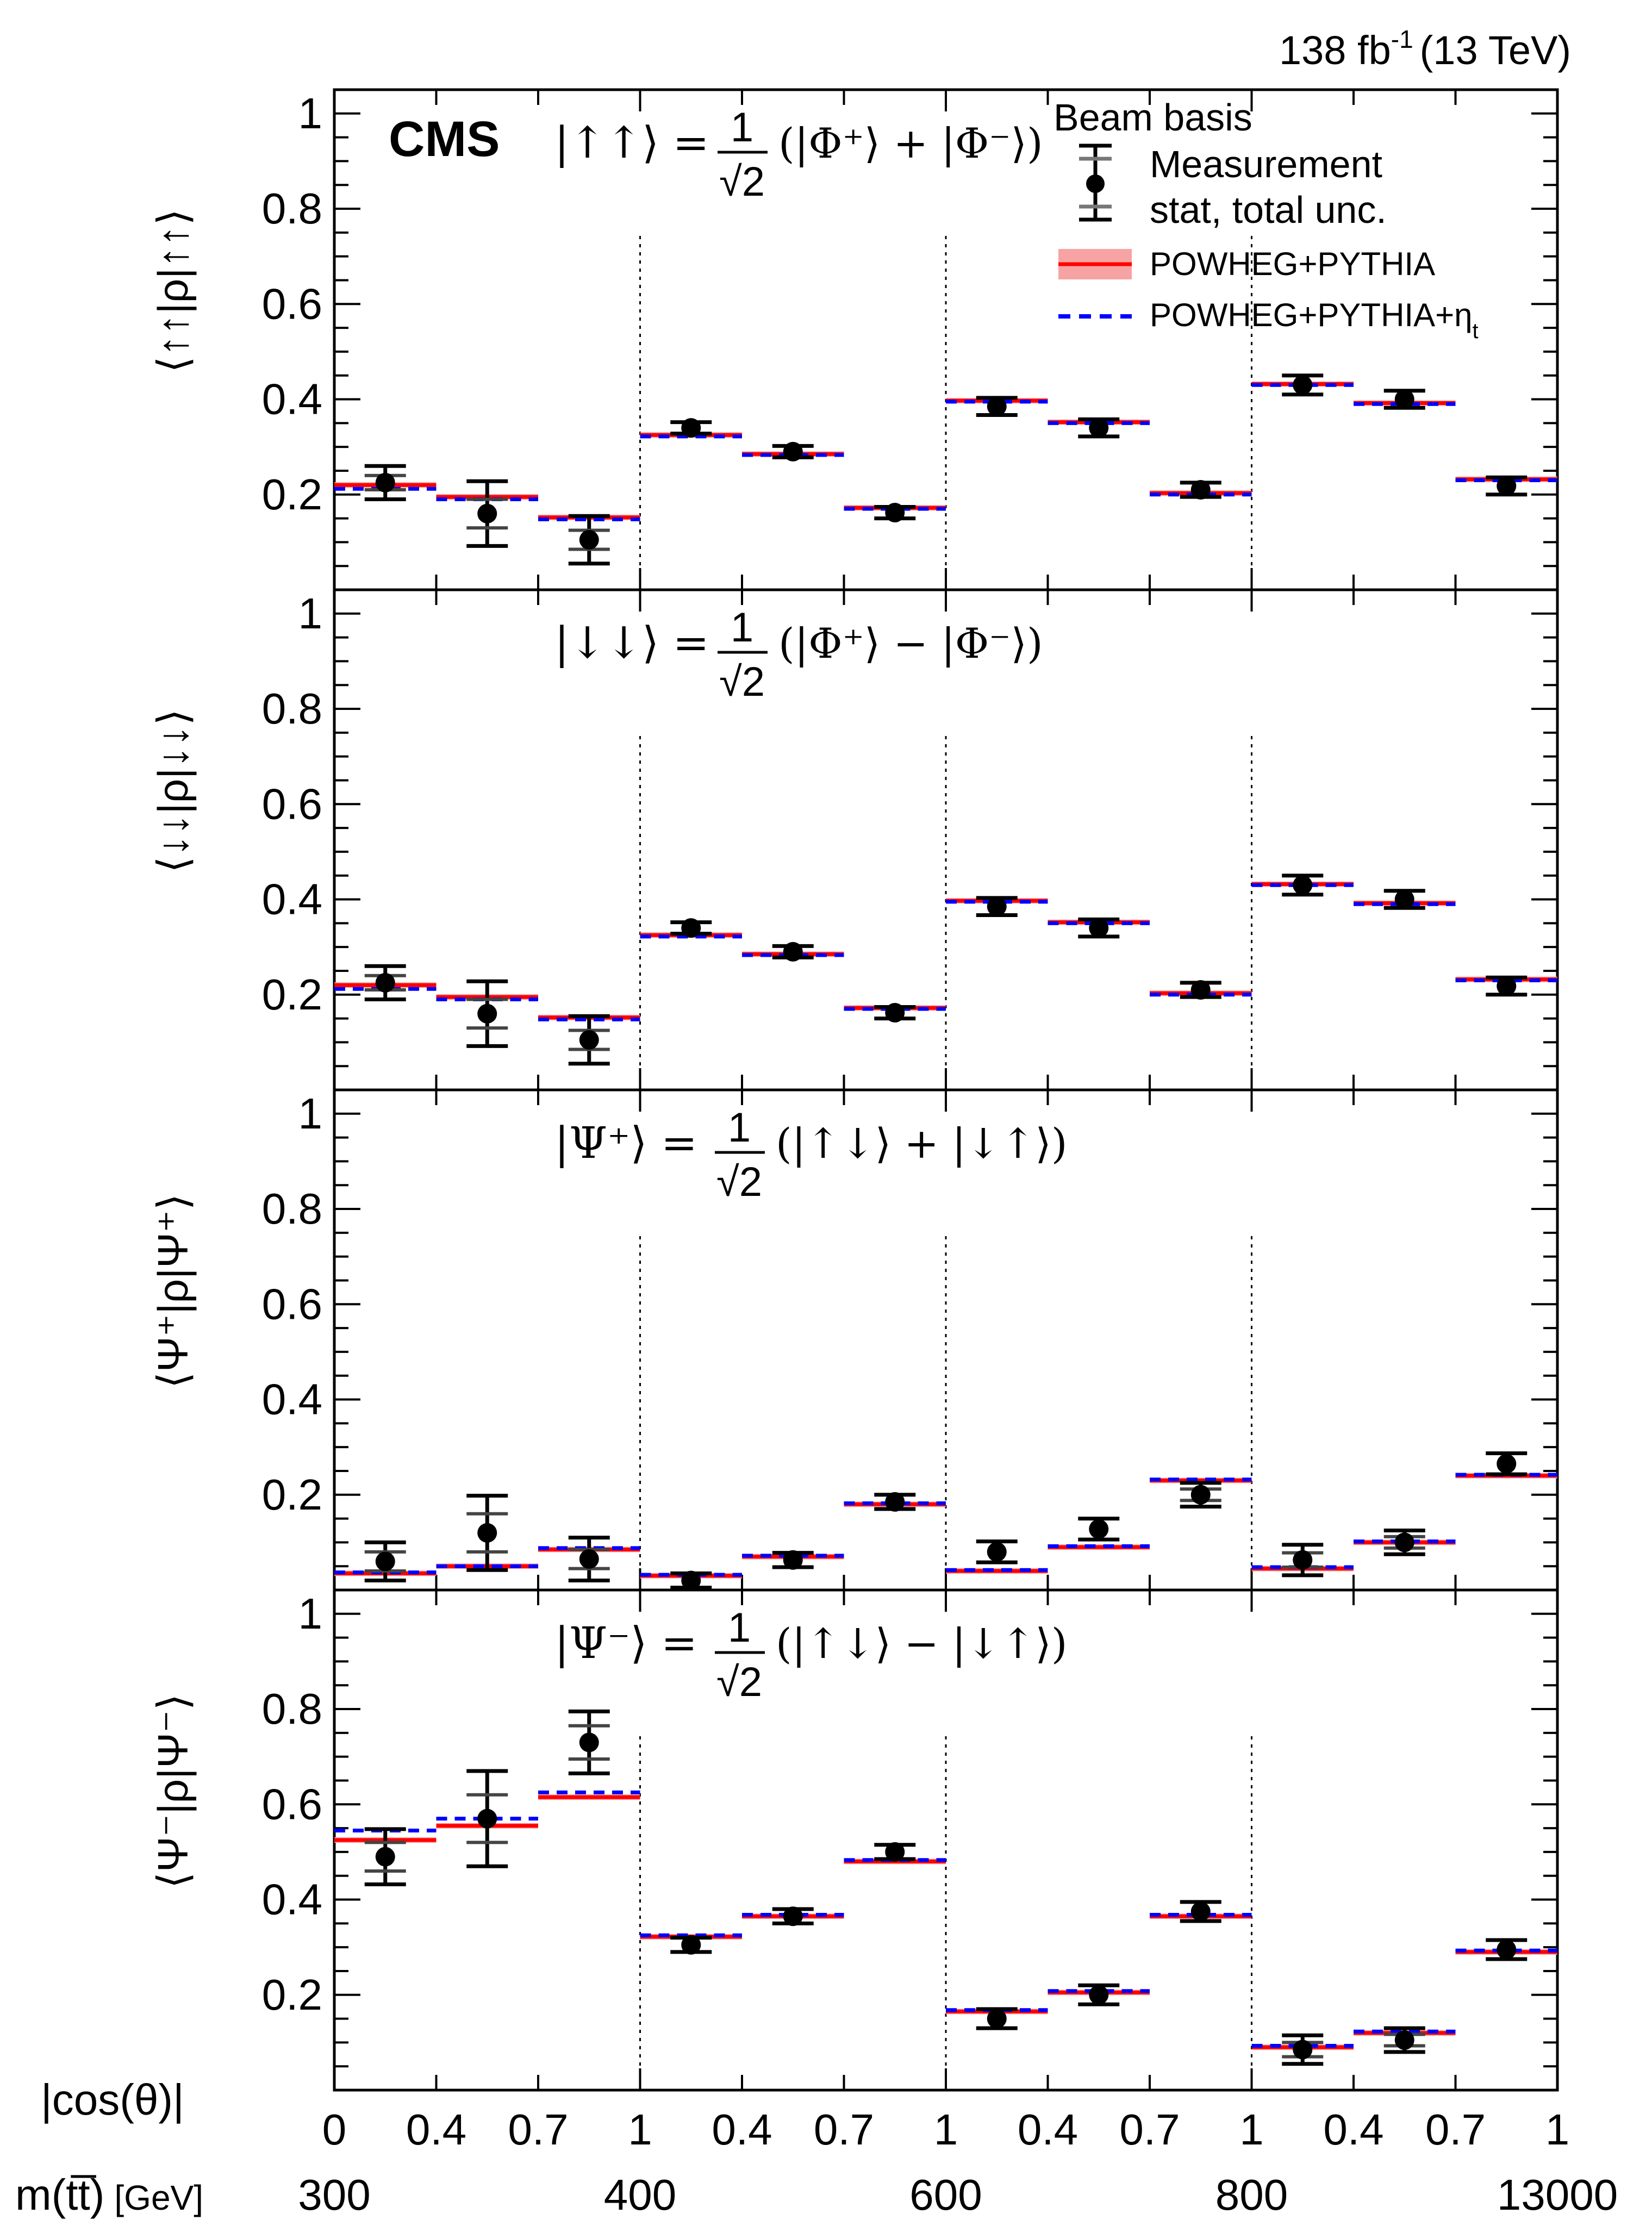 The width and height of the screenshot is (1652, 2226). I want to click on formula-ket: |↑↑⟩ =, so click(632, 142).